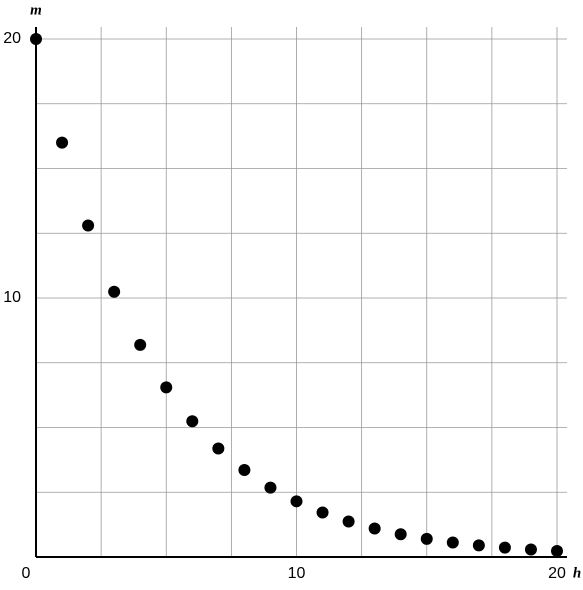 The width and height of the screenshot is (583, 590). I want to click on y-axis-label: m, so click(36, 10).